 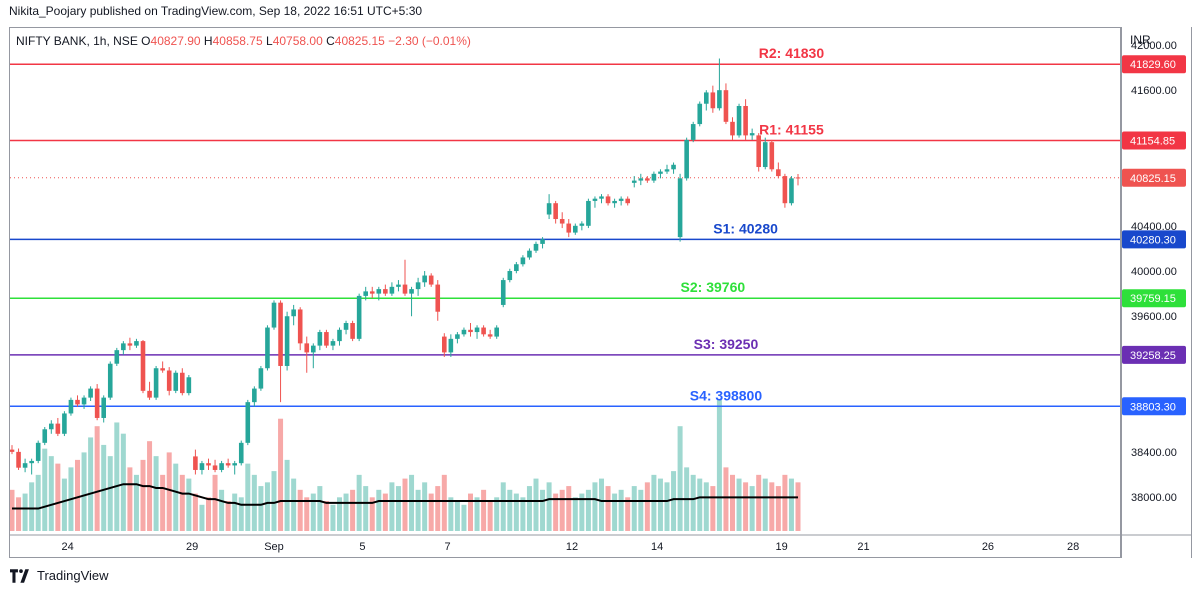 I want to click on high-value: 40858.75, so click(x=237, y=41).